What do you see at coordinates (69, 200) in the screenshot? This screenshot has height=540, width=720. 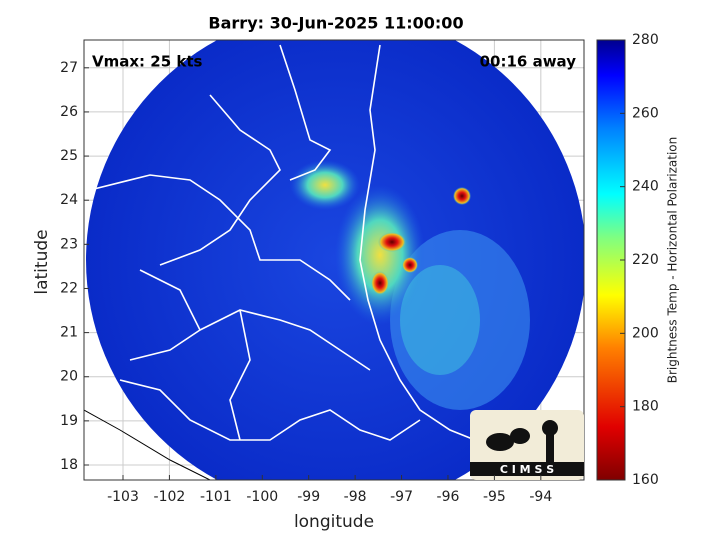 I see `y-tick-label: 24` at bounding box center [69, 200].